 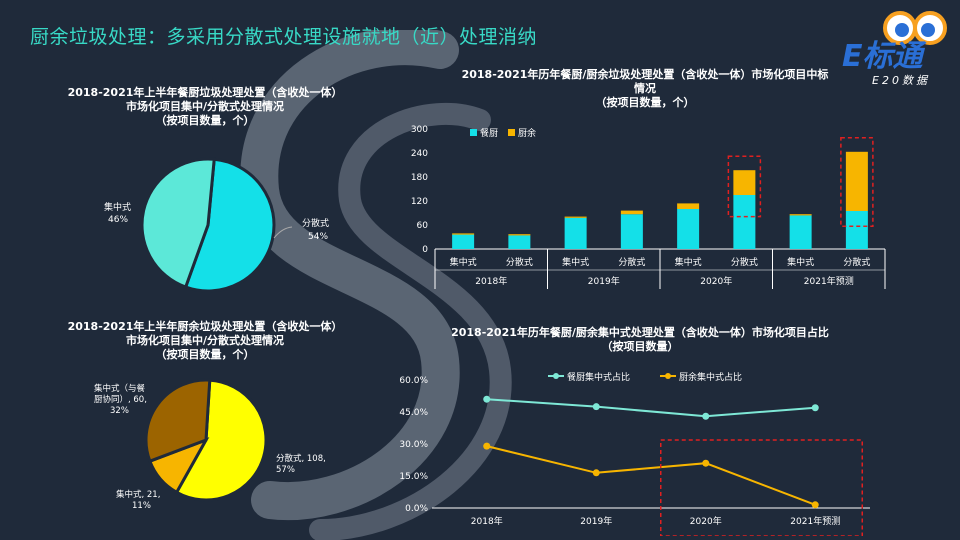 What do you see at coordinates (283, 232) in the screenshot?
I see `pie1-leader` at bounding box center [283, 232].